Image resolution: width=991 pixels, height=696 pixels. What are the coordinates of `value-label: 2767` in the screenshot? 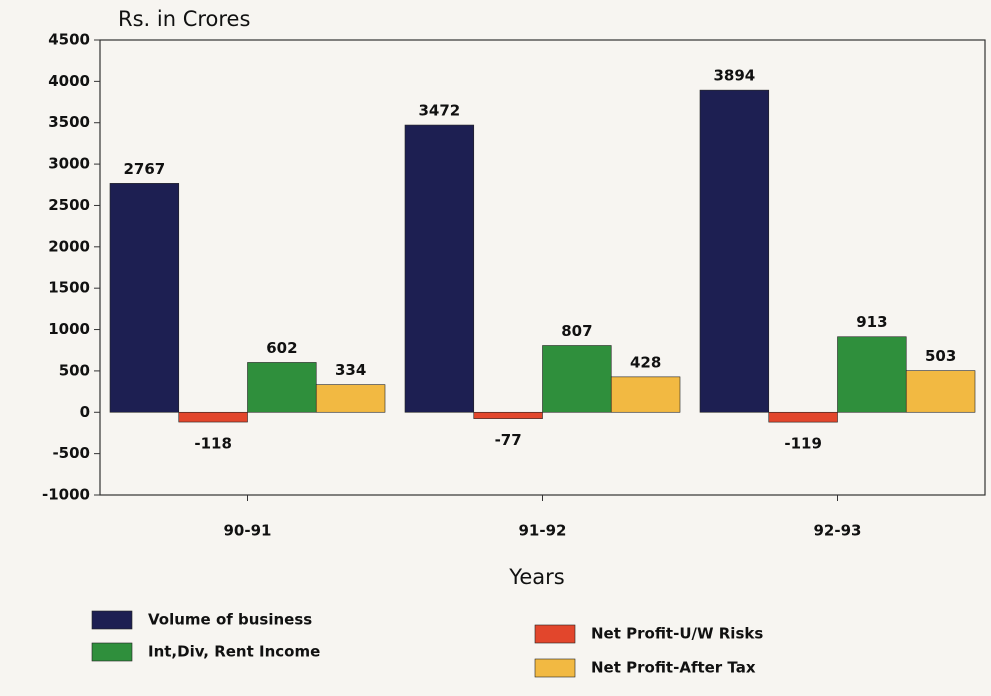 It's located at (145, 169).